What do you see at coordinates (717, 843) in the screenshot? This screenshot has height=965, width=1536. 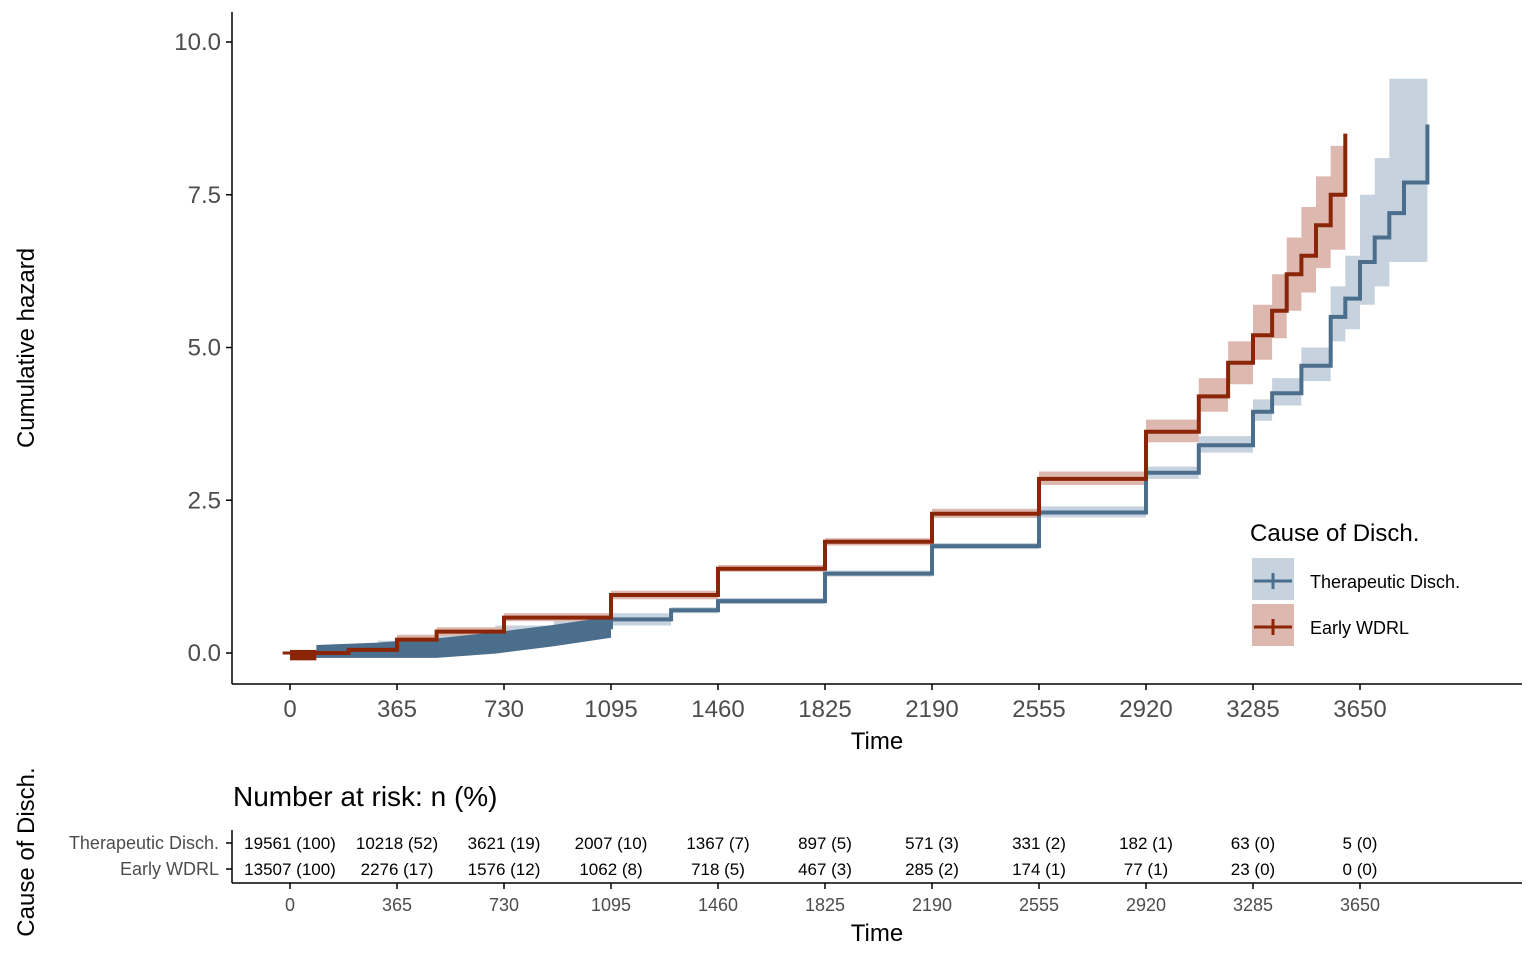 I see `risk-cell: 1367 (7)` at bounding box center [717, 843].